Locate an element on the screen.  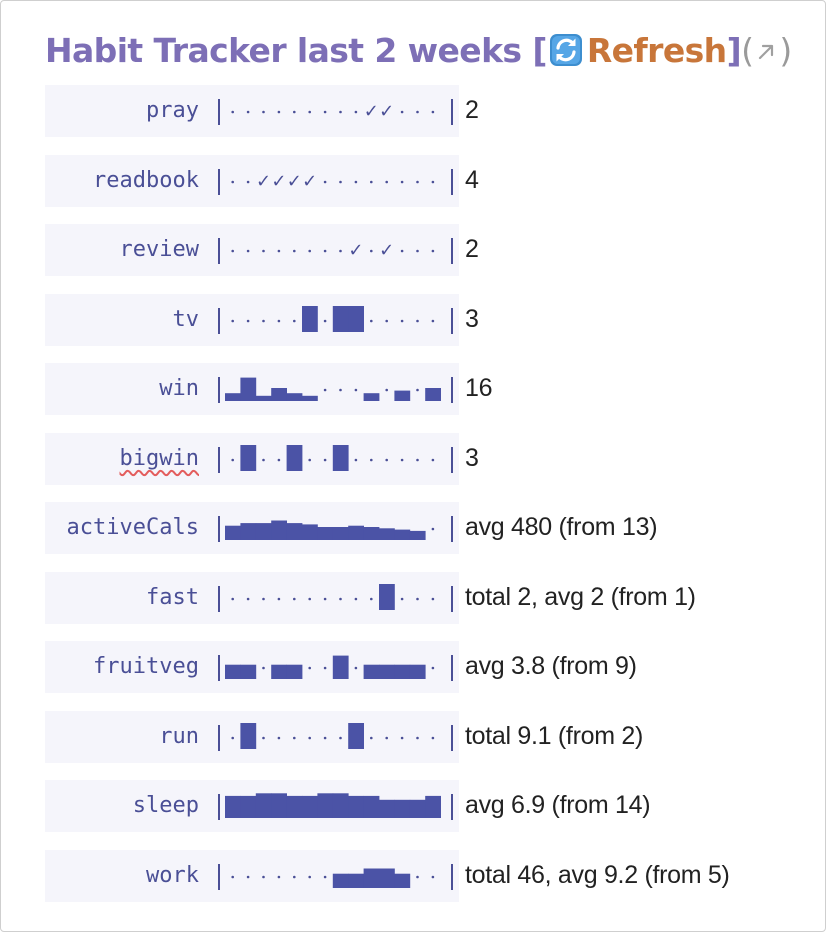
habit-sparkline: ✓ ✓ is located at coordinates (335, 112).